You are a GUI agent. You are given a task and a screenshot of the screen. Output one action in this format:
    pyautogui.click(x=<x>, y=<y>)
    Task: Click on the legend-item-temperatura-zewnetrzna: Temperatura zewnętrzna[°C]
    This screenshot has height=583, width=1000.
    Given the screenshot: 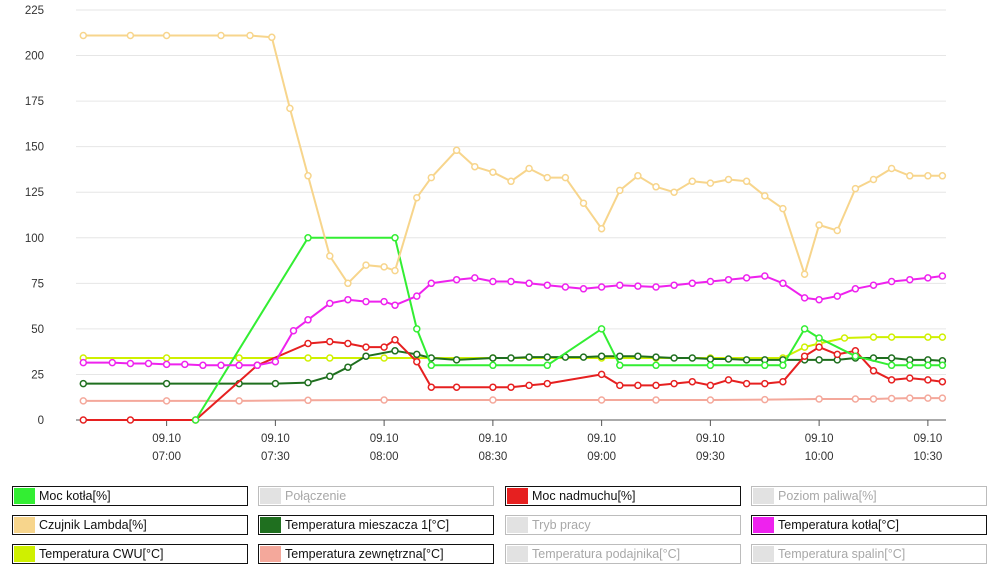 What is the action you would take?
    pyautogui.click(x=376, y=554)
    